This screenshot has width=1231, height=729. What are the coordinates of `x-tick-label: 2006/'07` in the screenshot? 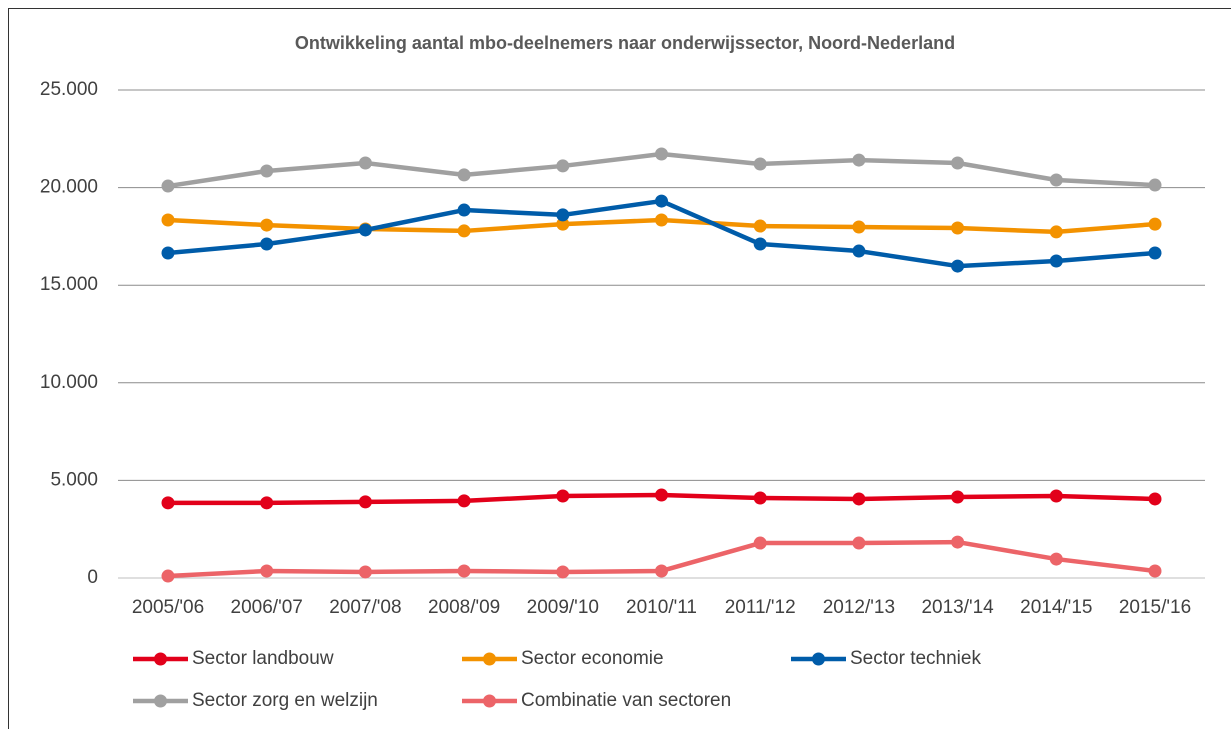 It's located at (267, 607).